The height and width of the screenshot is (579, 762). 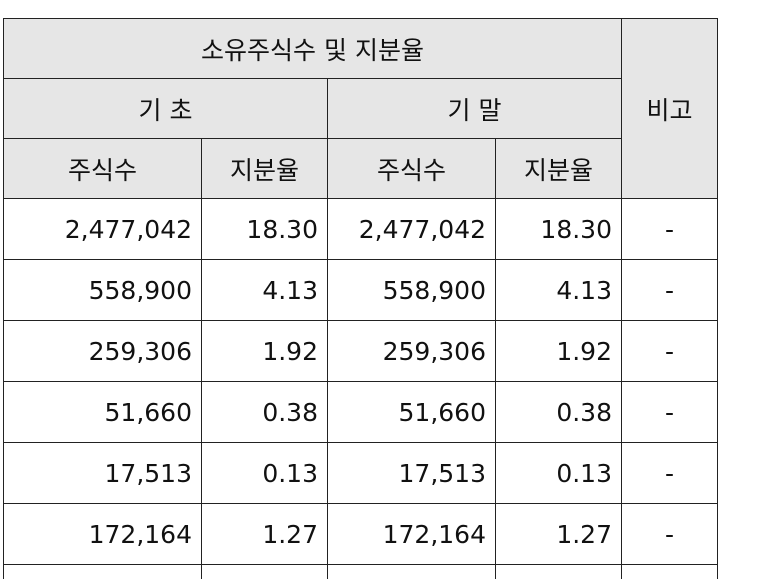 I want to click on cell-end-ratio: 1.27, so click(x=559, y=534).